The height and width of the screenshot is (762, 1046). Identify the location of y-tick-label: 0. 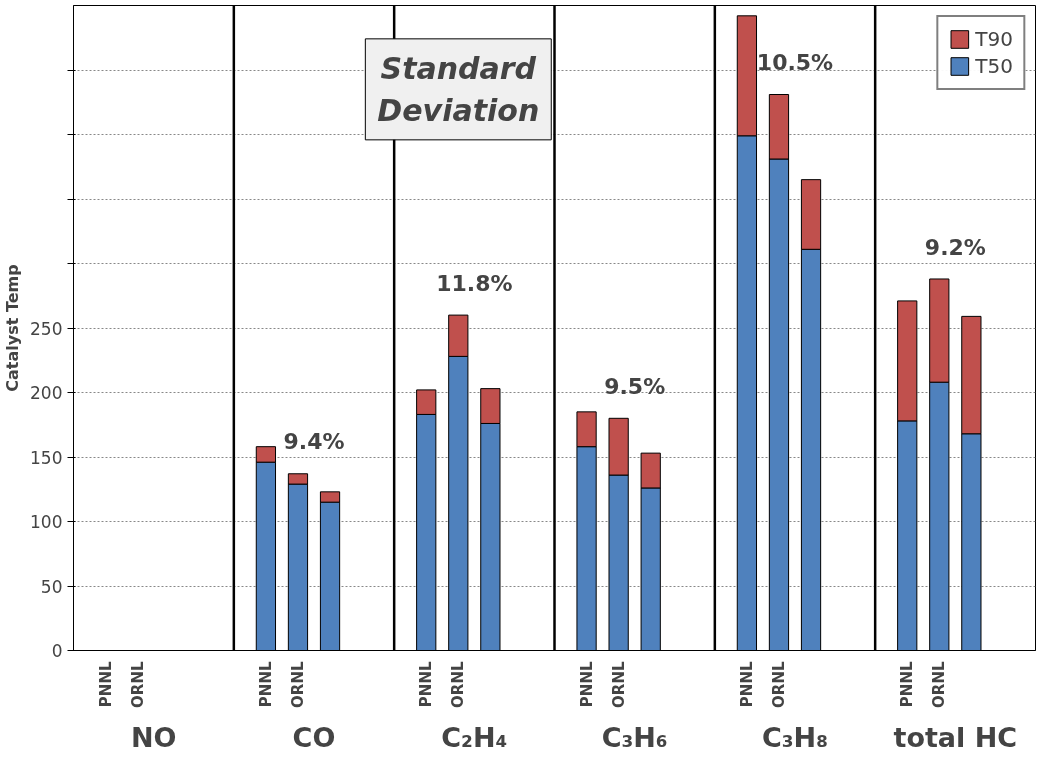
(57, 651).